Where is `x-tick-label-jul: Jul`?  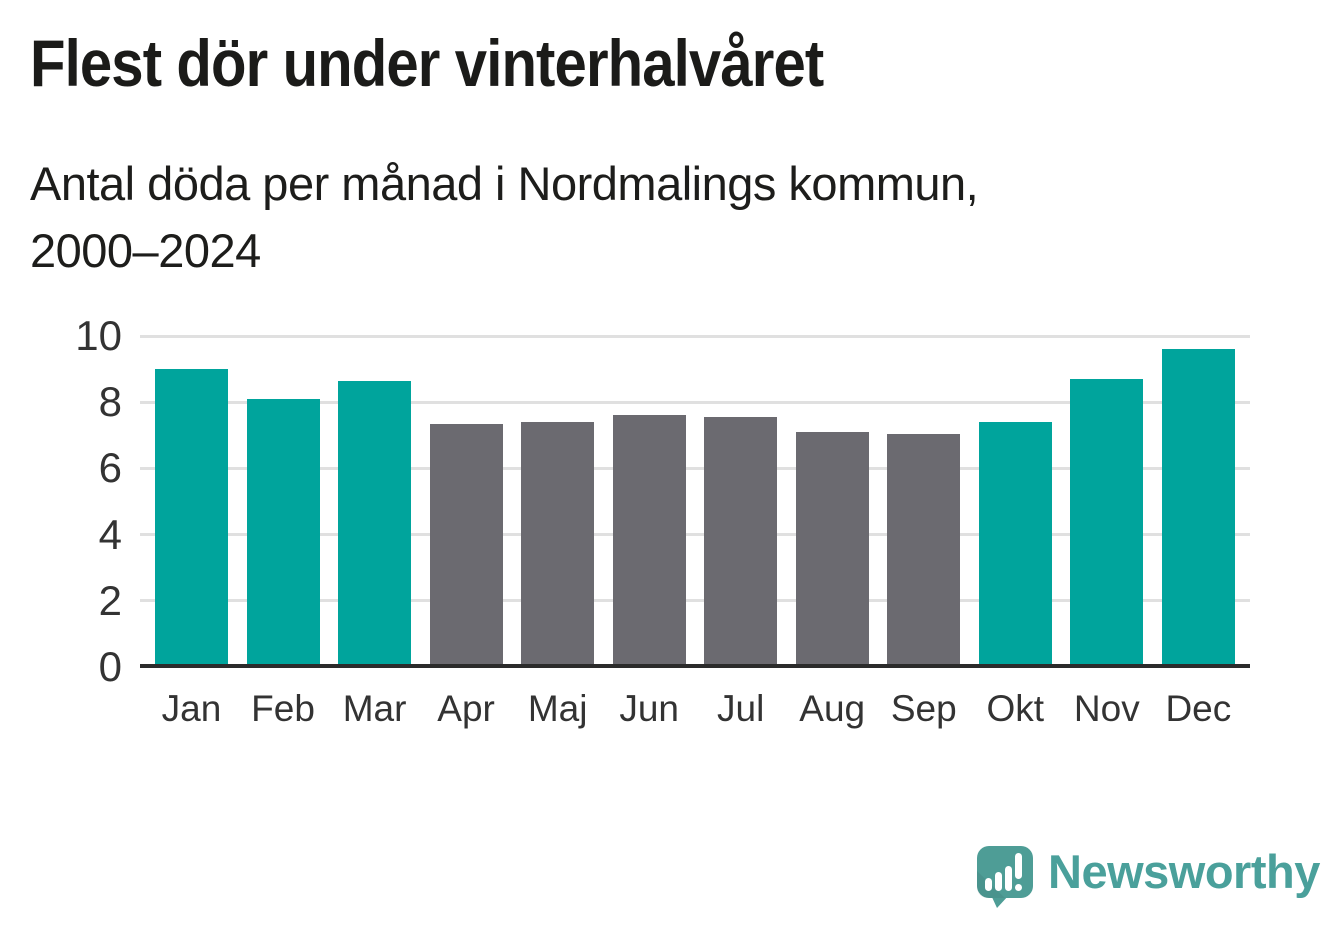 x-tick-label-jul: Jul is located at coordinates (741, 708).